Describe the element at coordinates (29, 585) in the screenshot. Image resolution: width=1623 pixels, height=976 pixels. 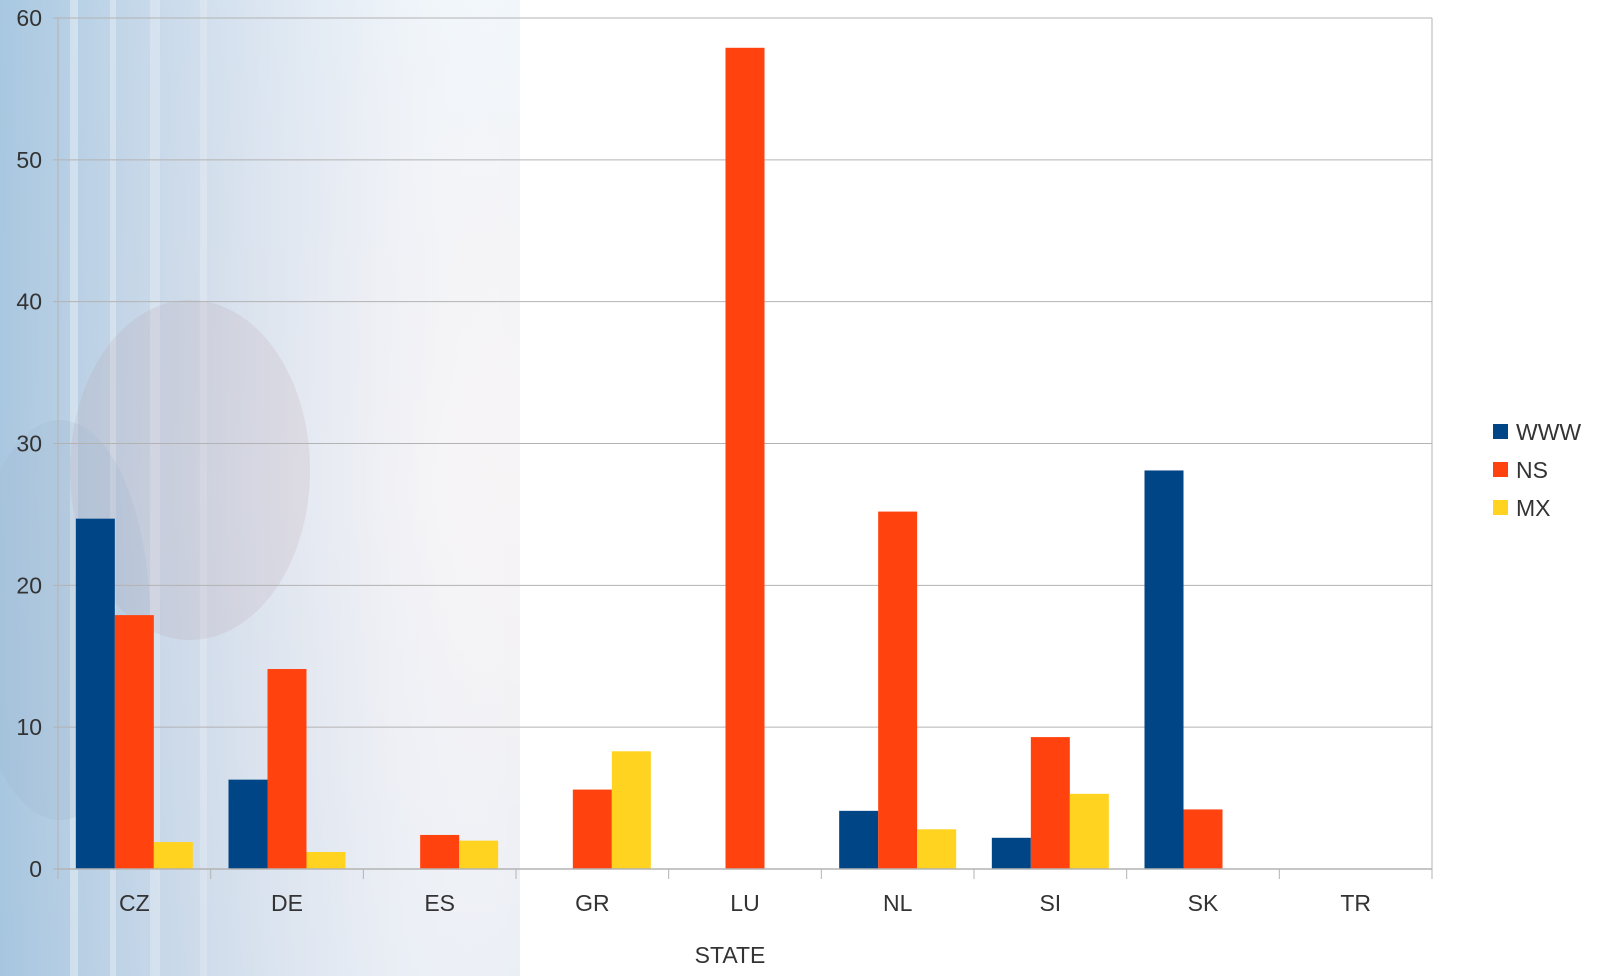
I see `y-tick-label: 20` at that location.